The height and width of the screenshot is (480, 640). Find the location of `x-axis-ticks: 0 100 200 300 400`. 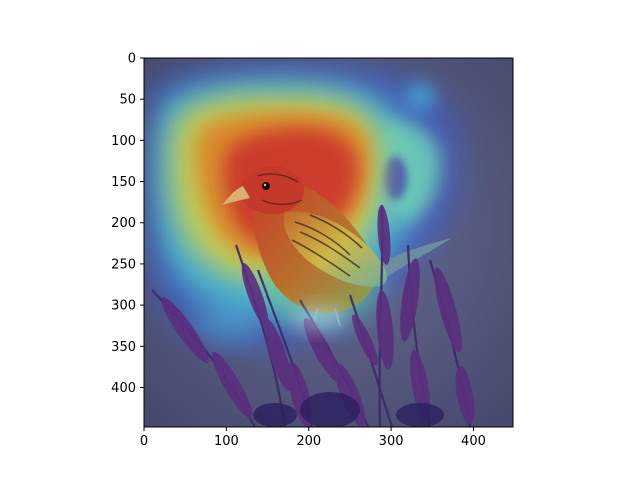

x-axis-ticks: 0 100 200 300 400 is located at coordinates (313, 438).